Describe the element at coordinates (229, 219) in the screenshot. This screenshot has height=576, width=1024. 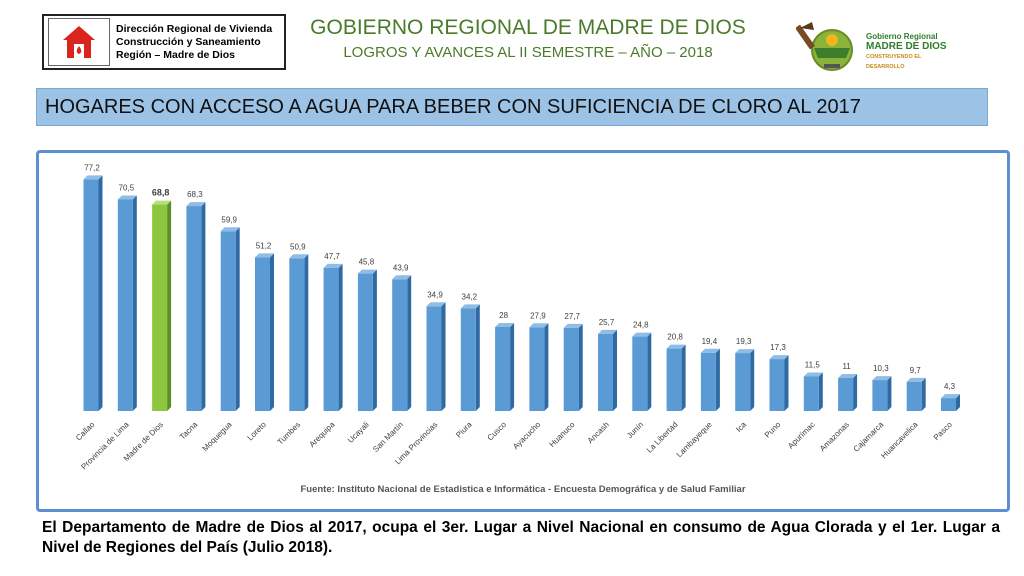
I see `data-label-4: 59,9` at that location.